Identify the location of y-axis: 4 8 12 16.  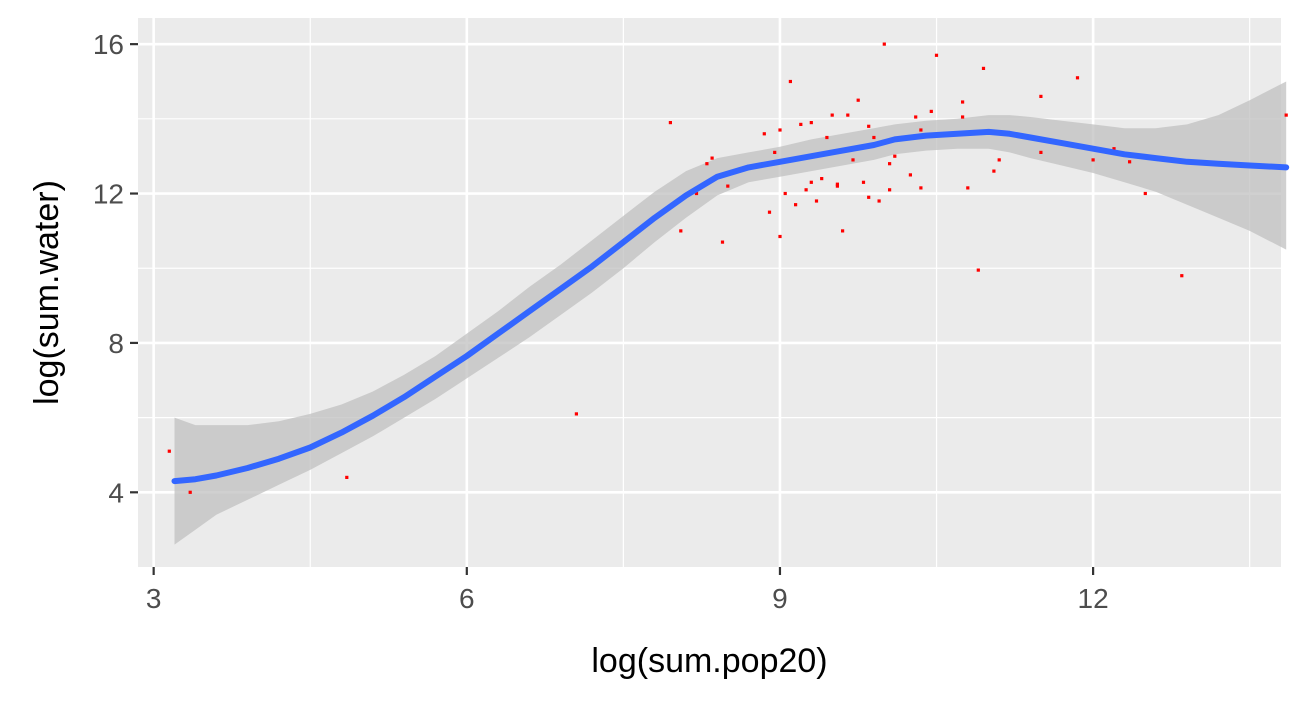
(115, 268).